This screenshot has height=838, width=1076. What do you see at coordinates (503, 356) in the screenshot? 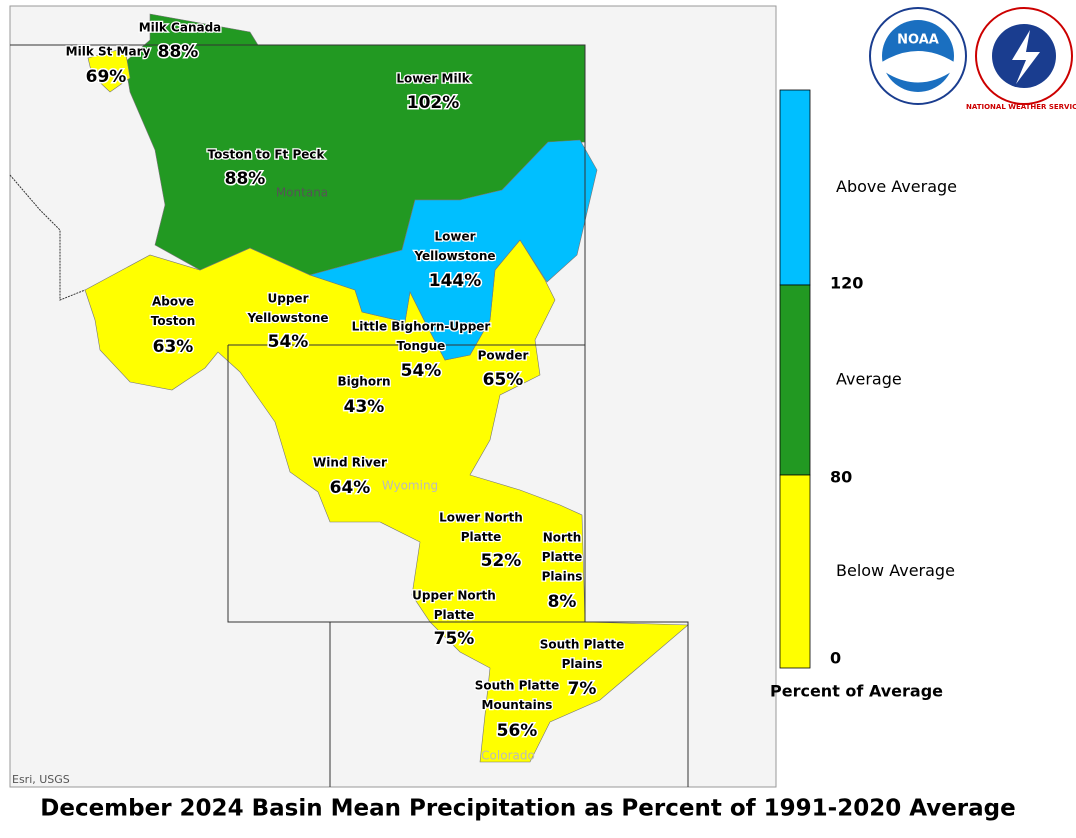
I see `basin-name: Powder` at bounding box center [503, 356].